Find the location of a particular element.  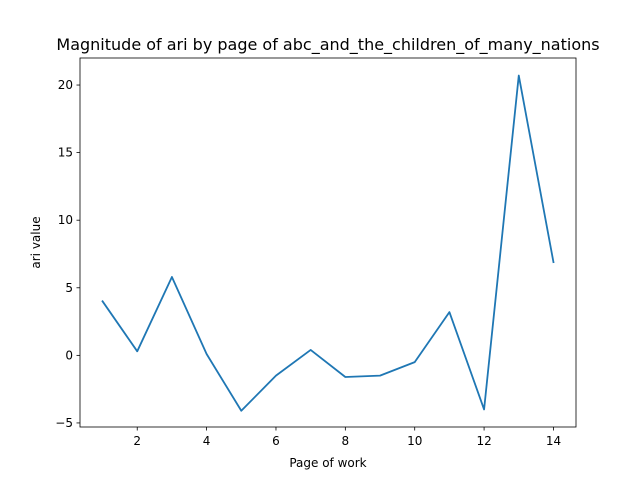

x-tick-label: 4 is located at coordinates (207, 441).